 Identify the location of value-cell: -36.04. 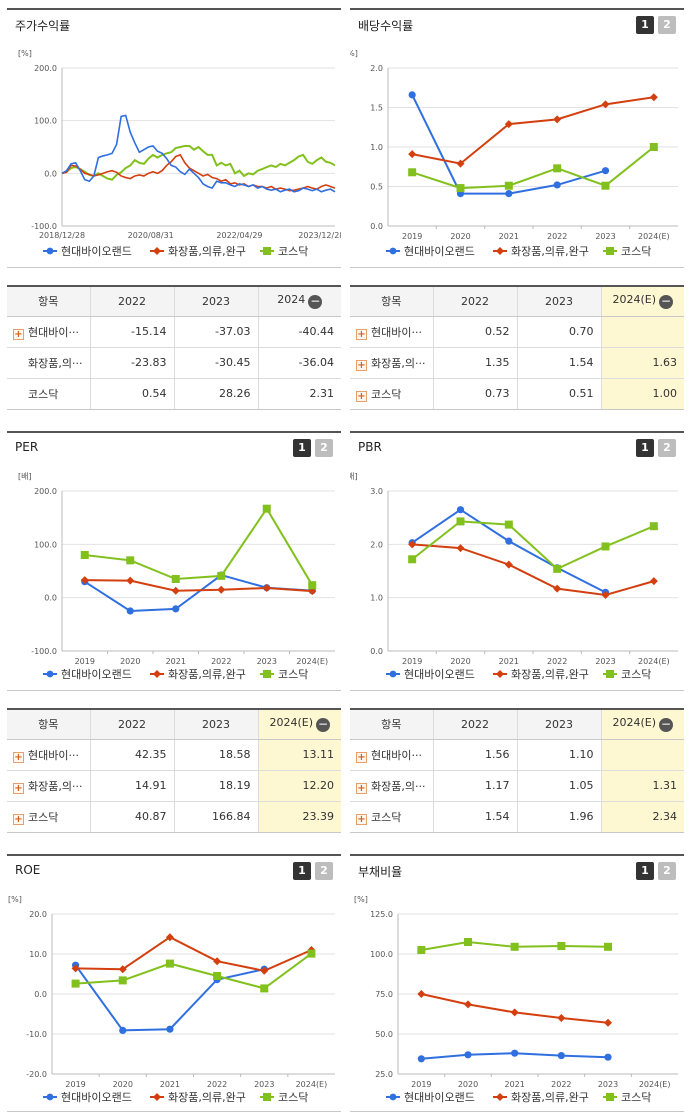
(299, 363).